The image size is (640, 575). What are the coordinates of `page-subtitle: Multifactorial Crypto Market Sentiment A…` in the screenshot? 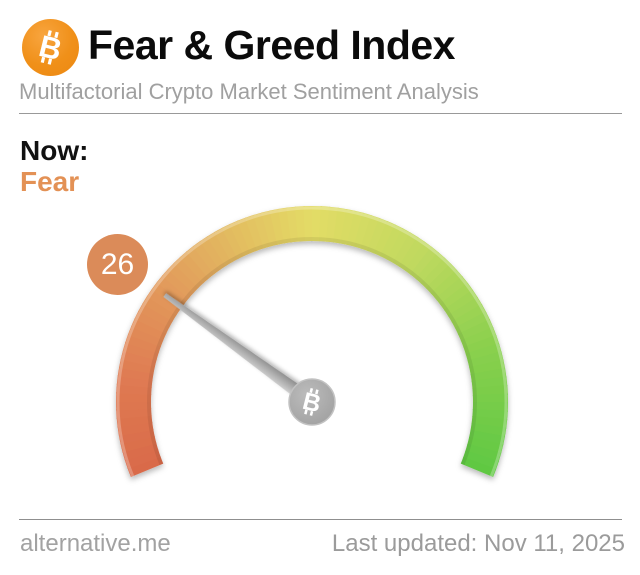 It's located at (249, 91).